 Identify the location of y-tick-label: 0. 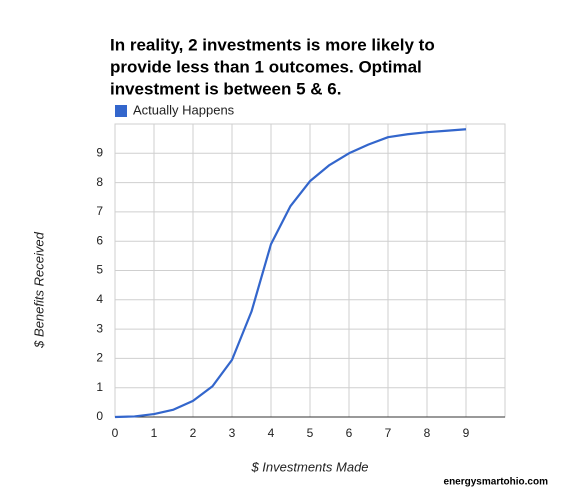
(99, 416).